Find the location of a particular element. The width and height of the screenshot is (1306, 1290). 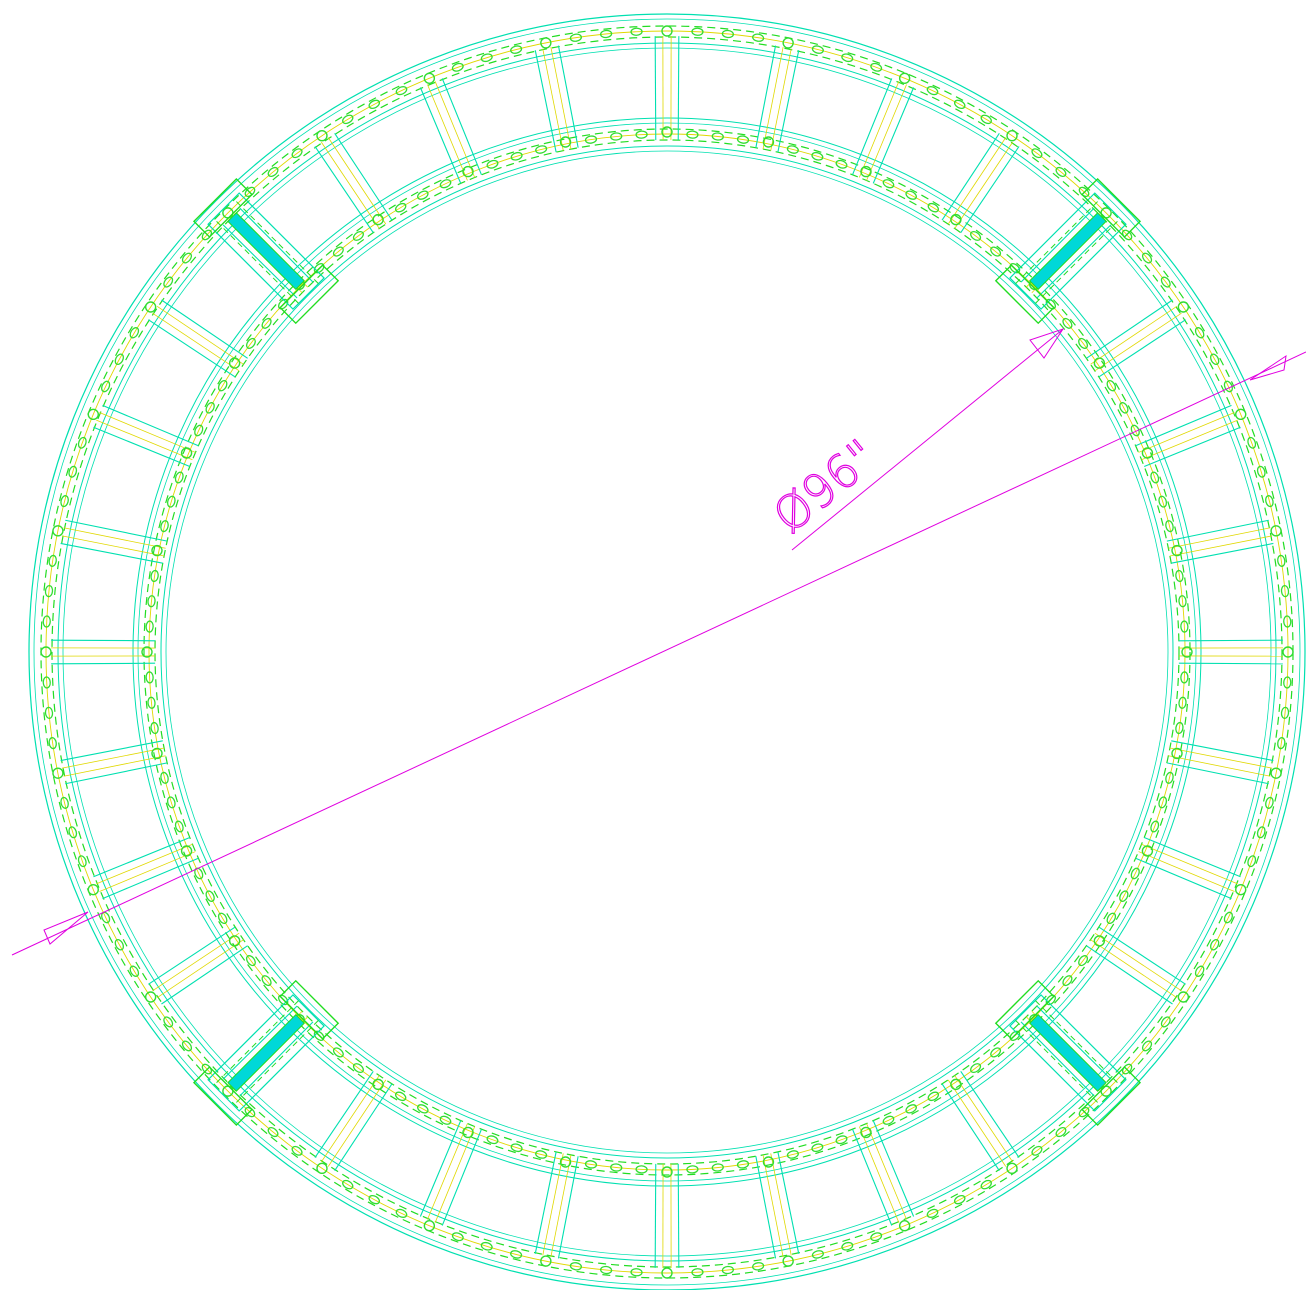

dimension-arrow-left is located at coordinates (66, 928).